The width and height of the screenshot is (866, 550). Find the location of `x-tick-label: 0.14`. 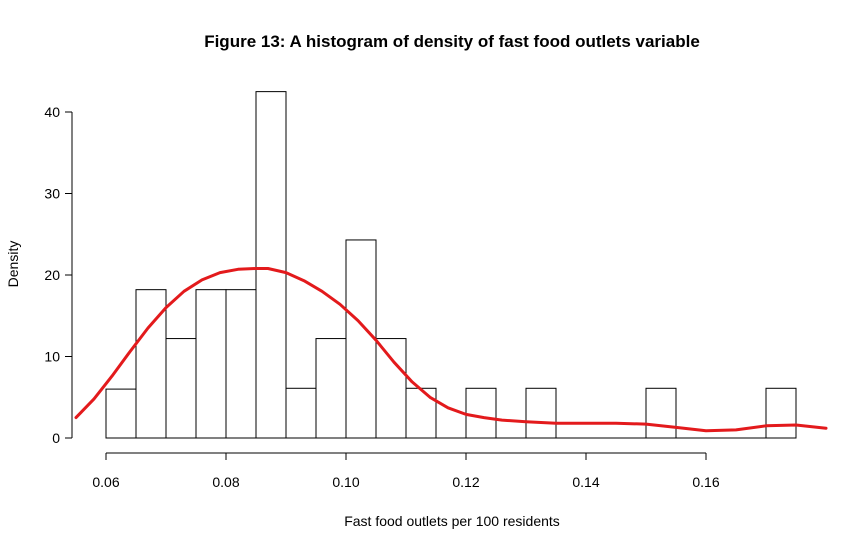

x-tick-label: 0.14 is located at coordinates (585, 482).